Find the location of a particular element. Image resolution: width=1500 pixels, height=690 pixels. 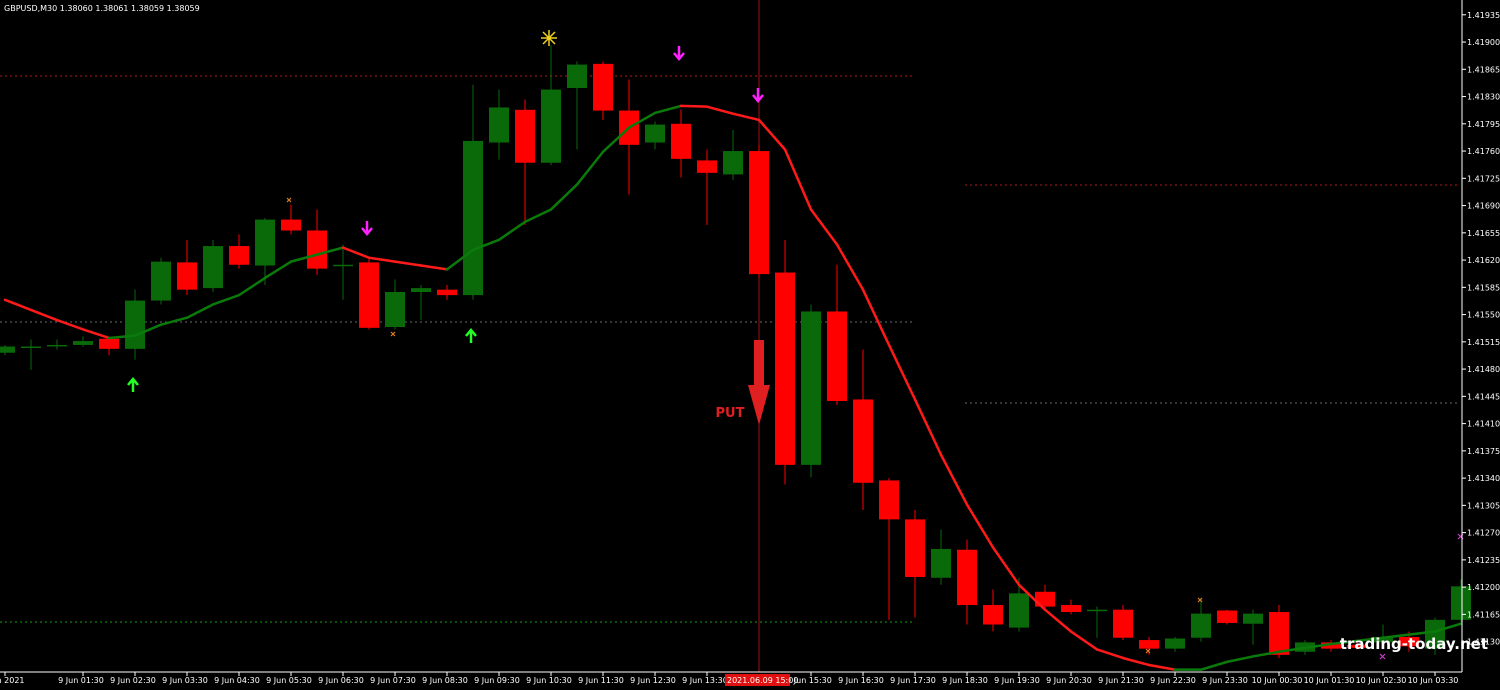

y-tick-label: 1.41830 is located at coordinates (1483, 97).